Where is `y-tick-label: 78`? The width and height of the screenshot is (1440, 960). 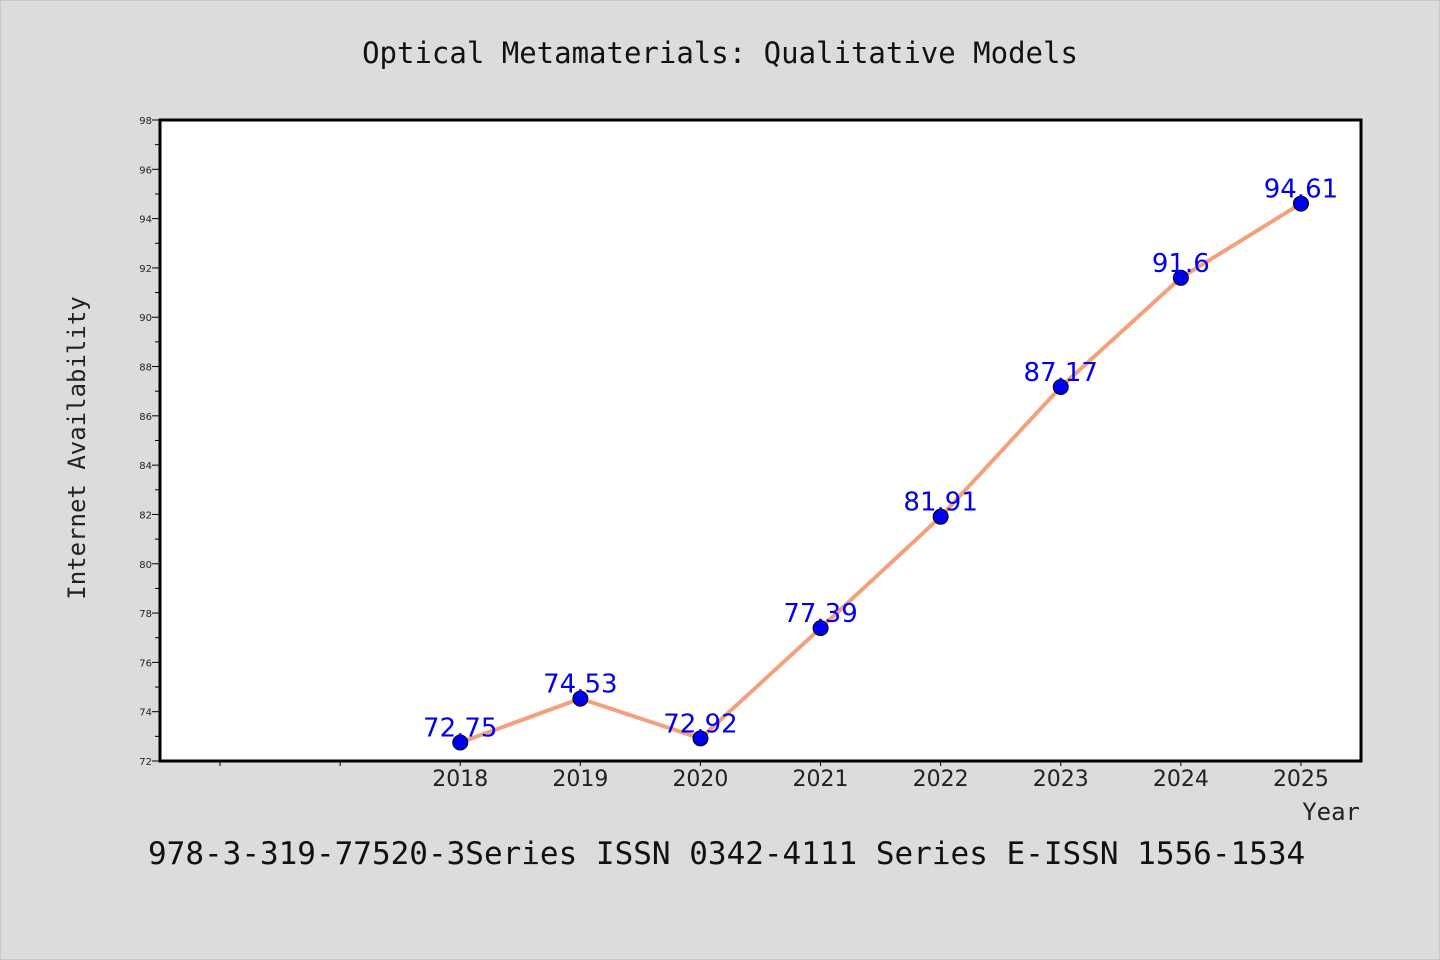 y-tick-label: 78 is located at coordinates (145, 614).